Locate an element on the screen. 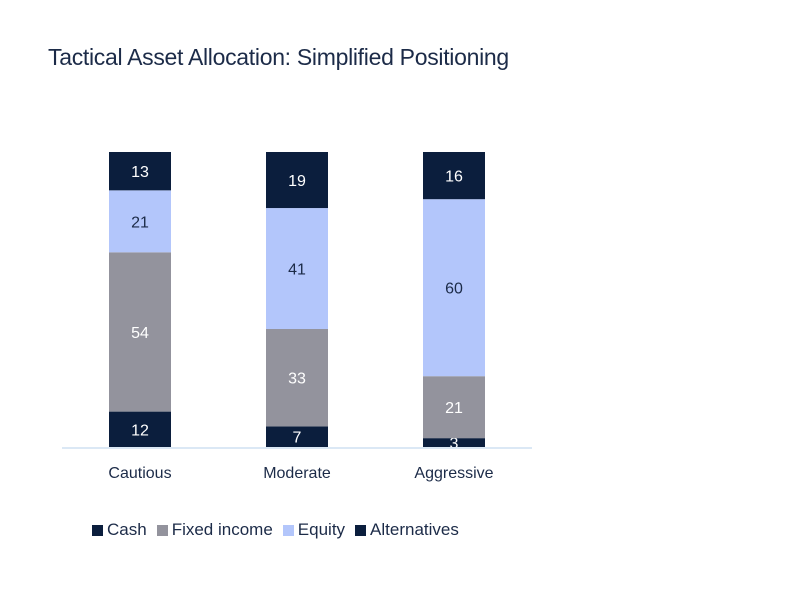 This screenshot has width=800, height=600. data-label-aggressive-cash: 3 is located at coordinates (454, 444).